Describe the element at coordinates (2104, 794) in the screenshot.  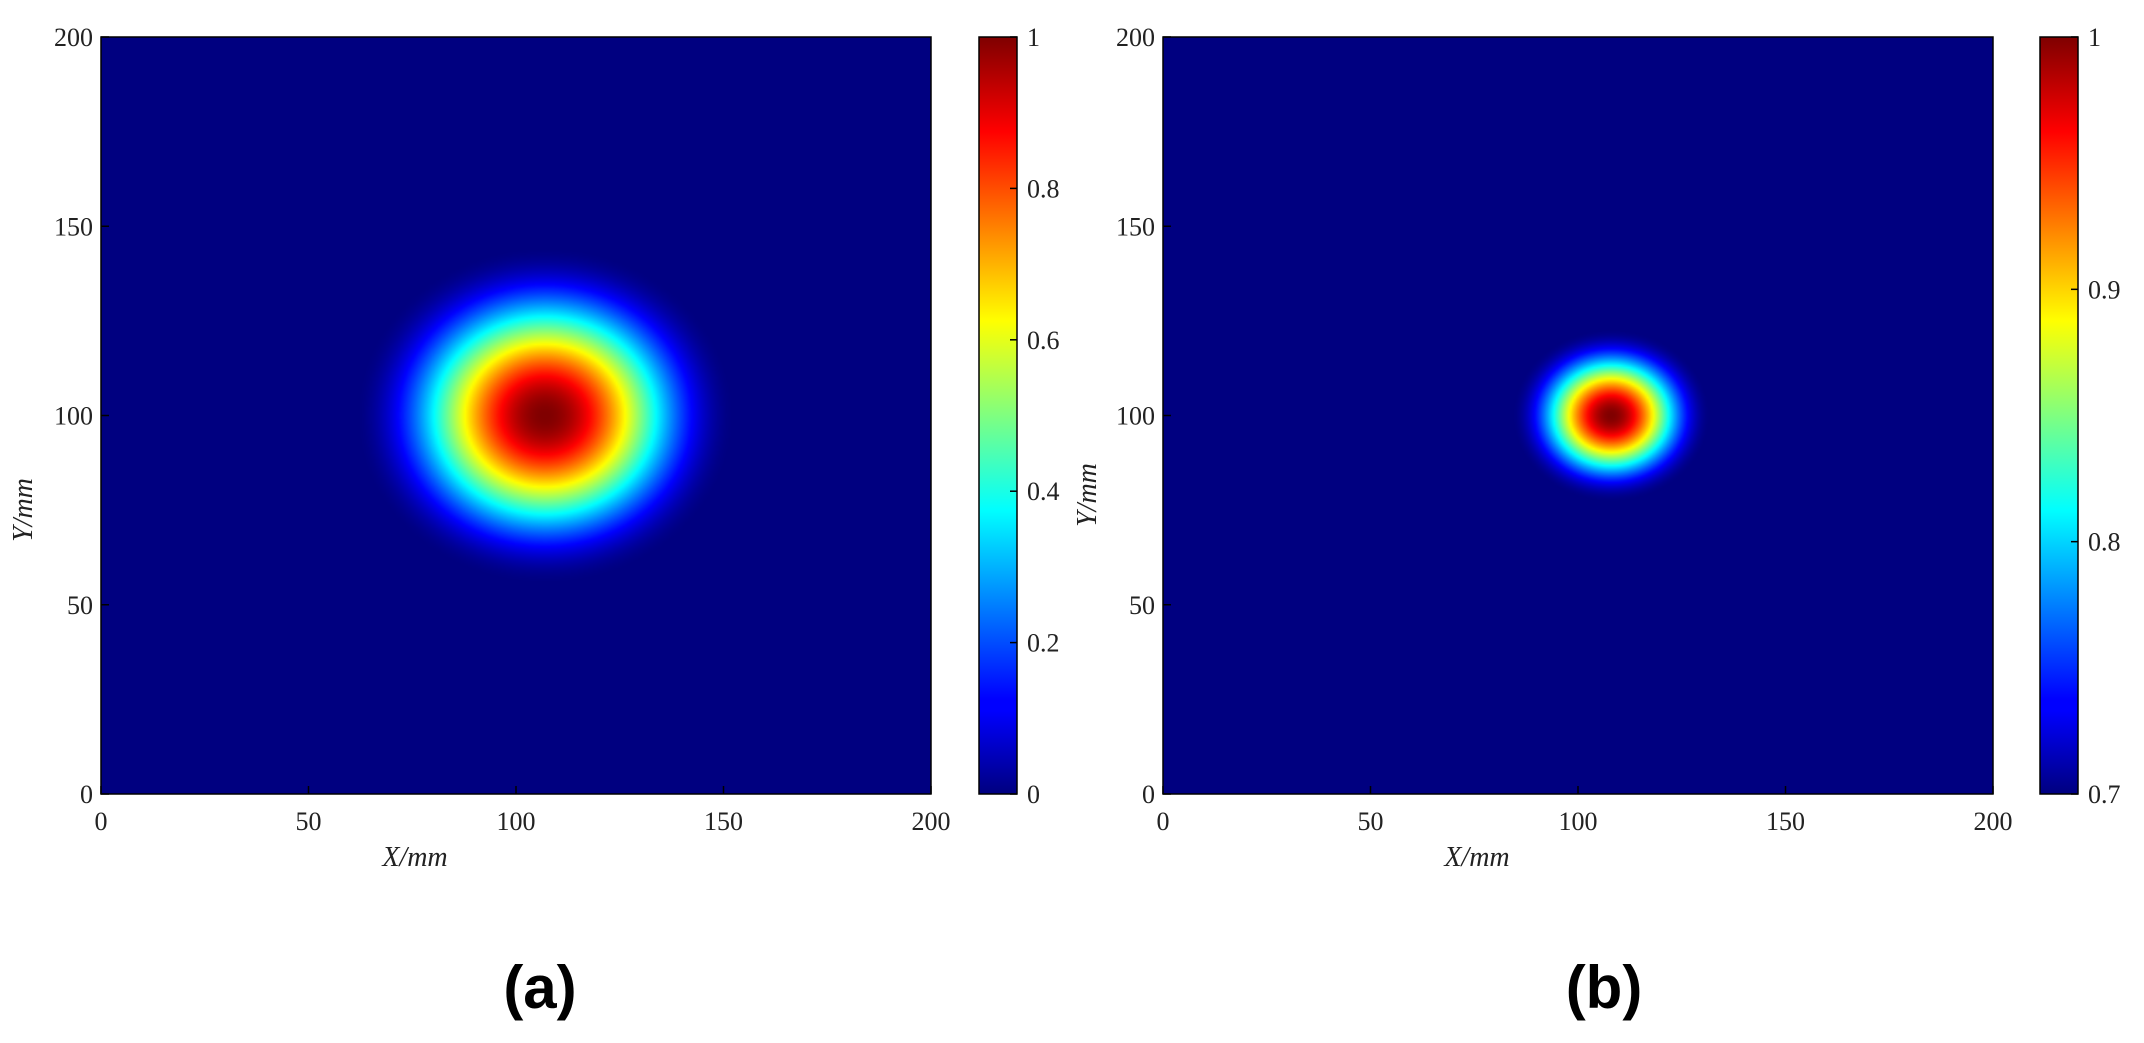
I see `colorbar-tick-label: 0.7` at that location.